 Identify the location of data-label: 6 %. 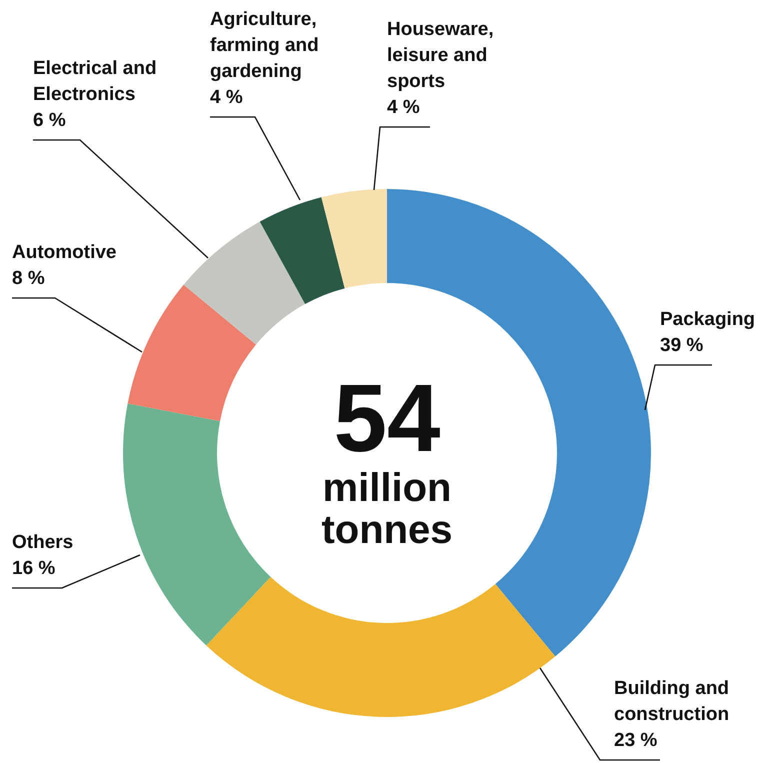
(49, 120).